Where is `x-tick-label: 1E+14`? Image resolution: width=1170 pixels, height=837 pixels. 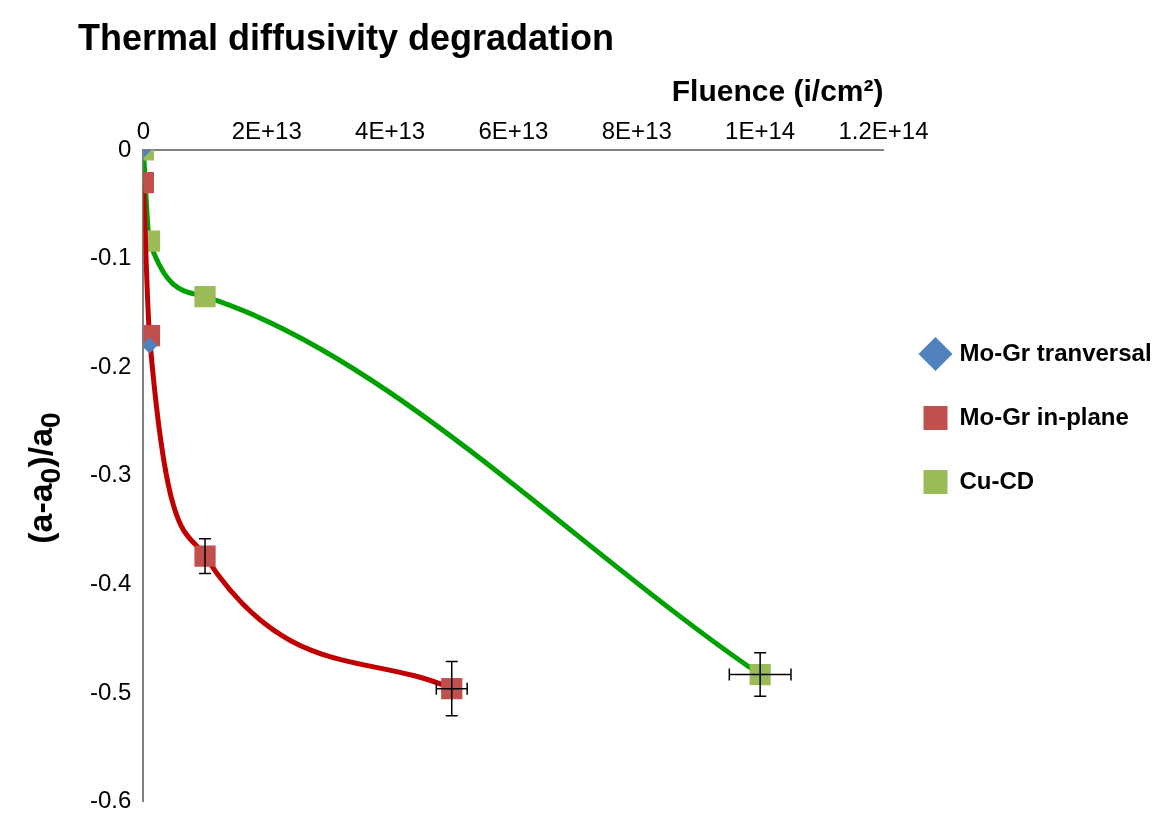 x-tick-label: 1E+14 is located at coordinates (760, 131).